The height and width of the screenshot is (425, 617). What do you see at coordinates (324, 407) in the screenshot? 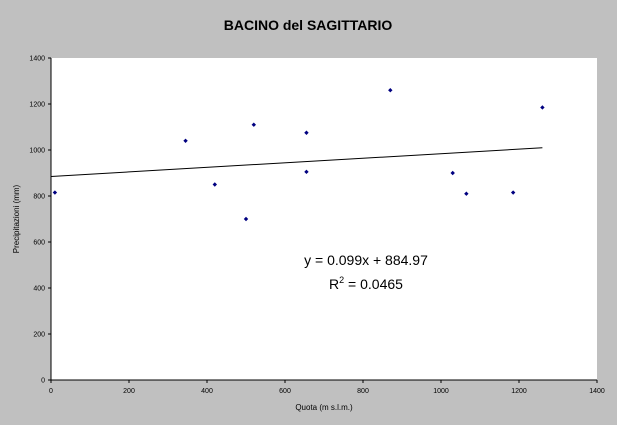
I see `x-axis-label: Quota (m s.l.m.)` at bounding box center [324, 407].